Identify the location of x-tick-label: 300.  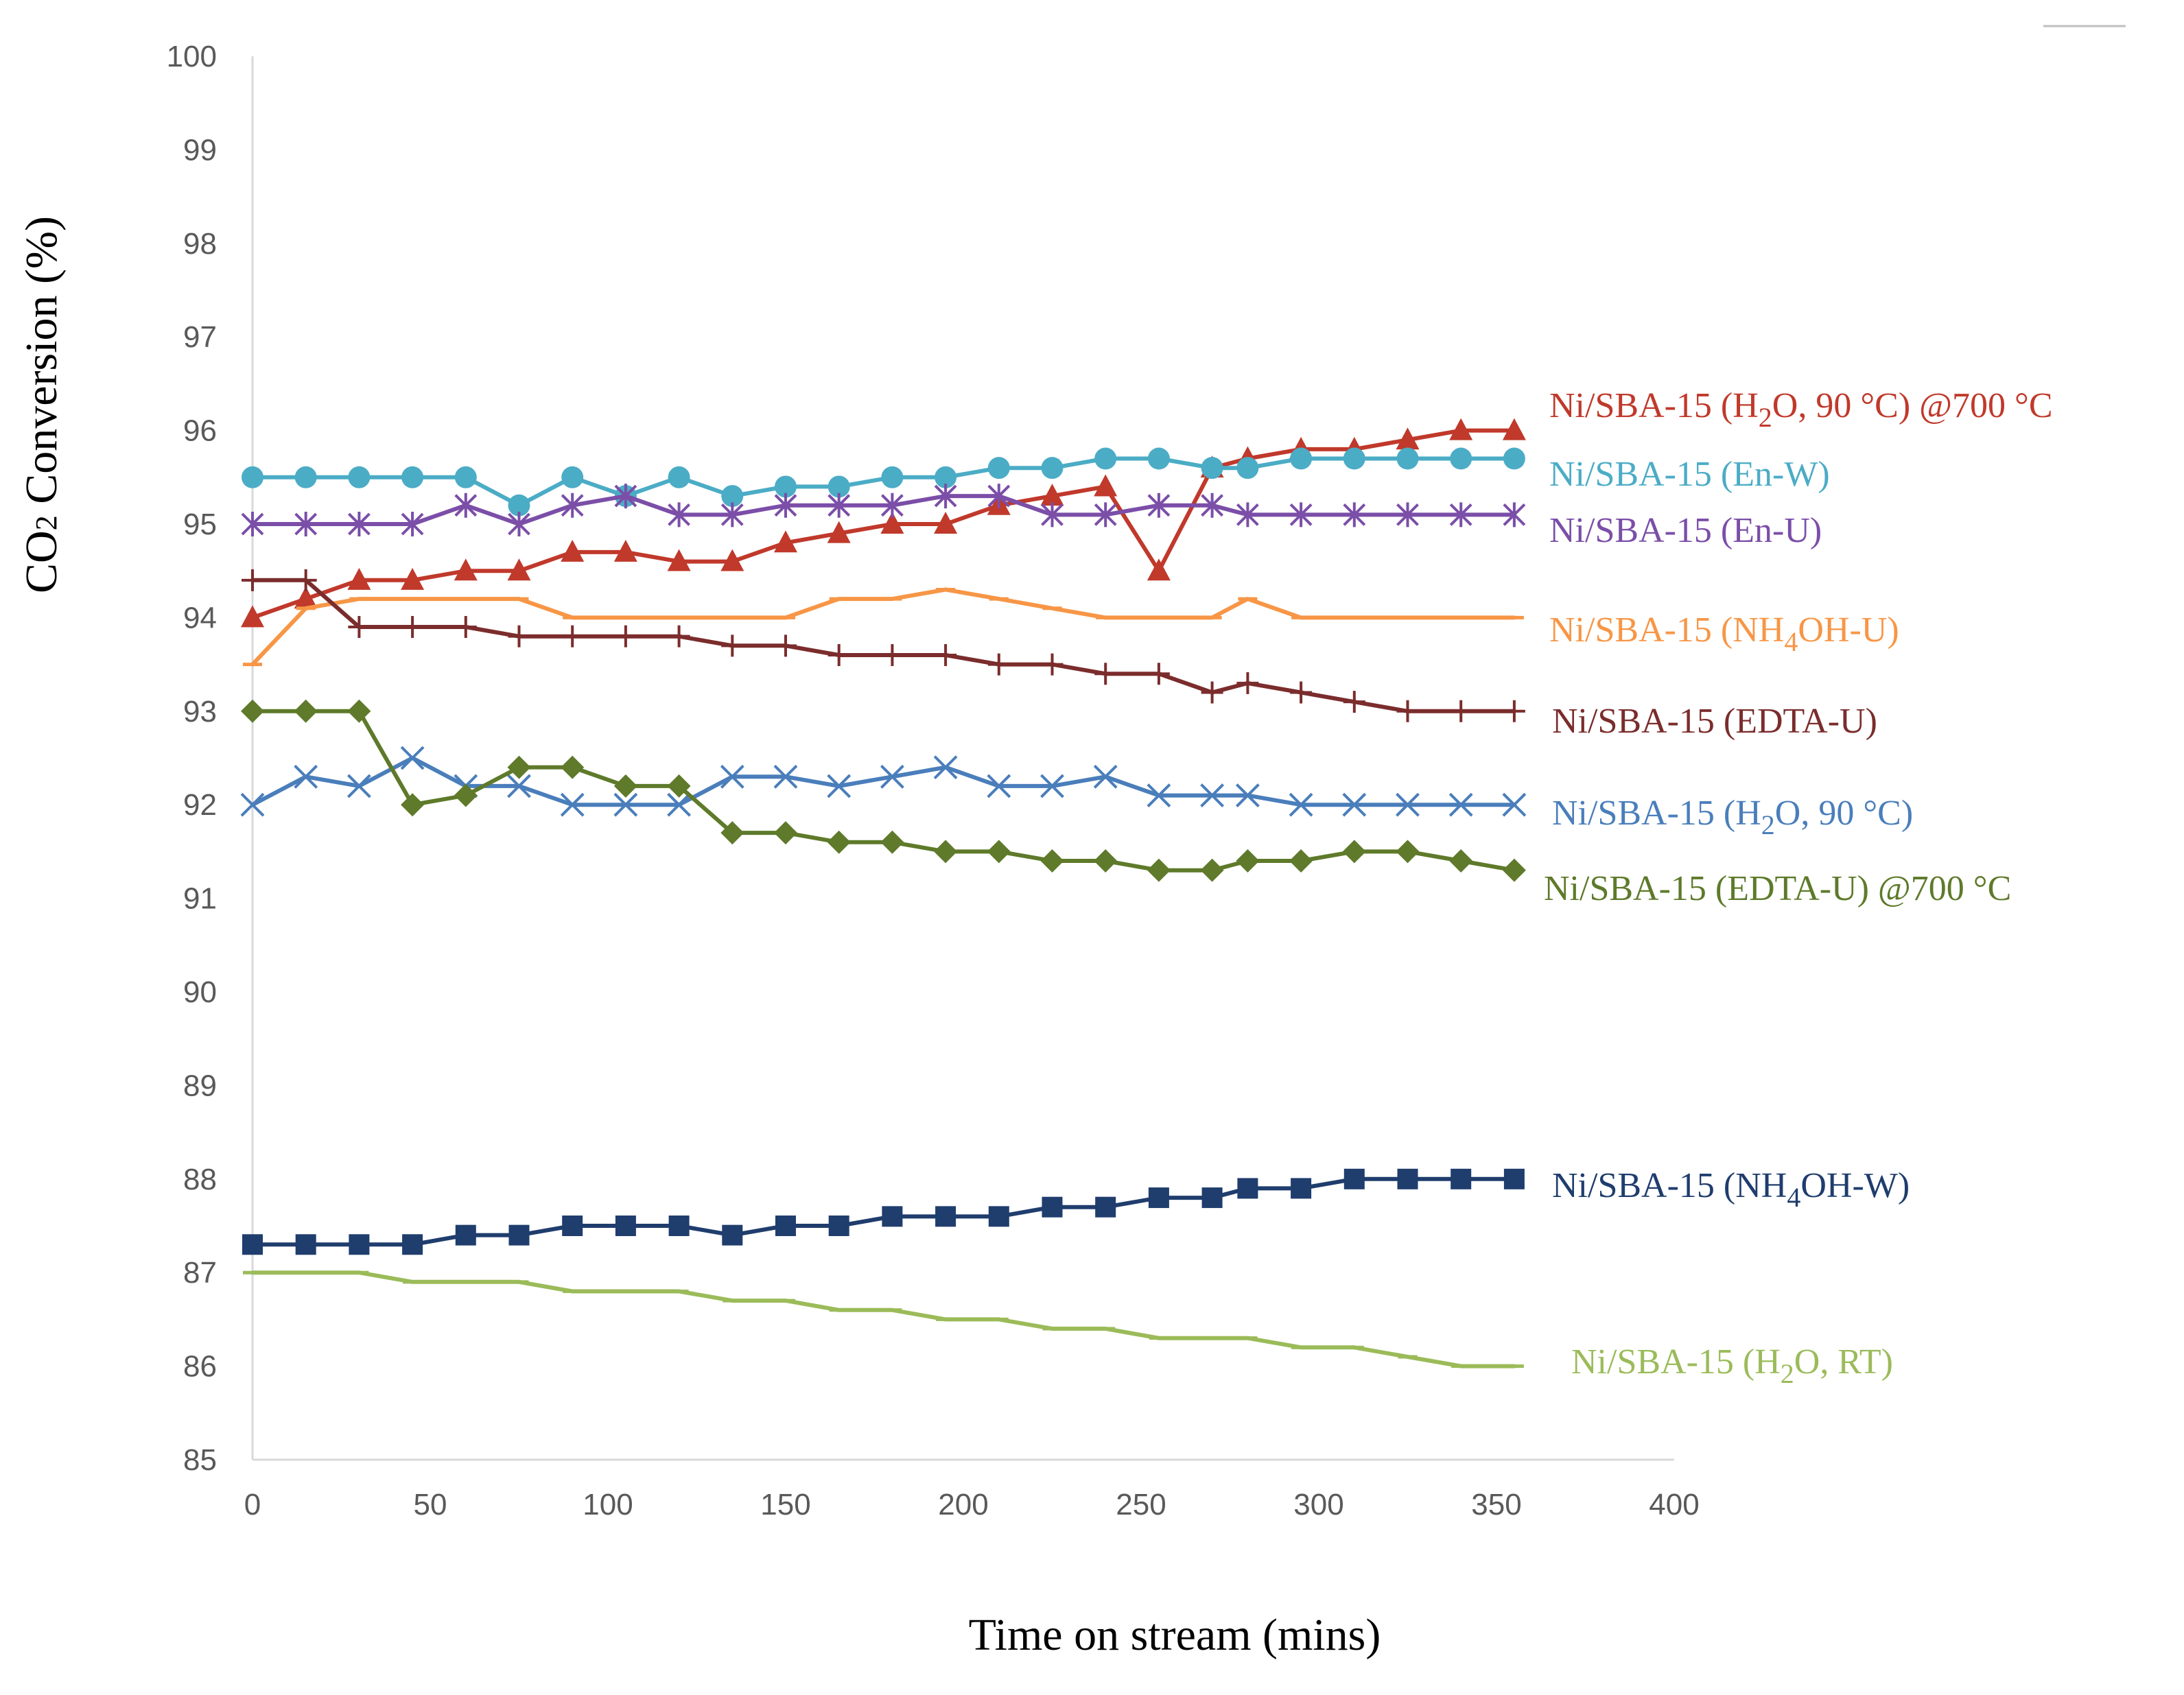
(1318, 1504).